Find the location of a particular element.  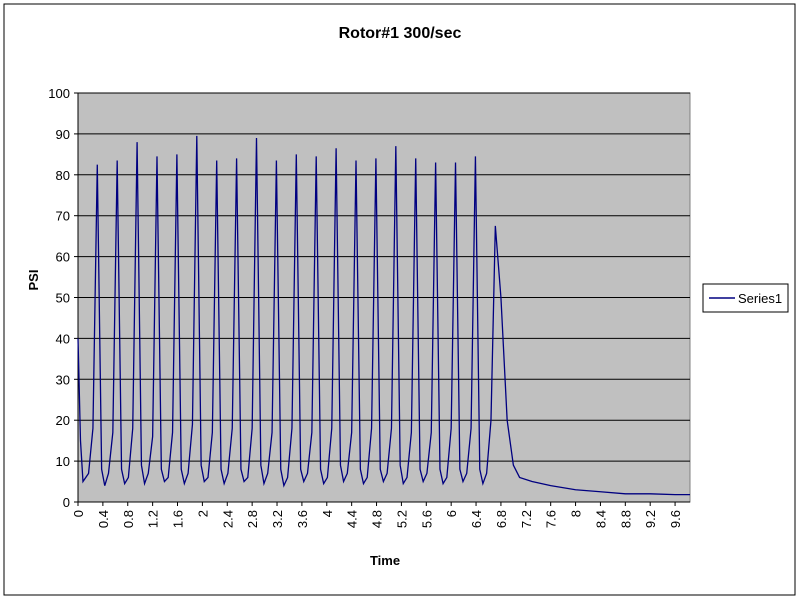

y-tick-label: 80 is located at coordinates (63, 175).